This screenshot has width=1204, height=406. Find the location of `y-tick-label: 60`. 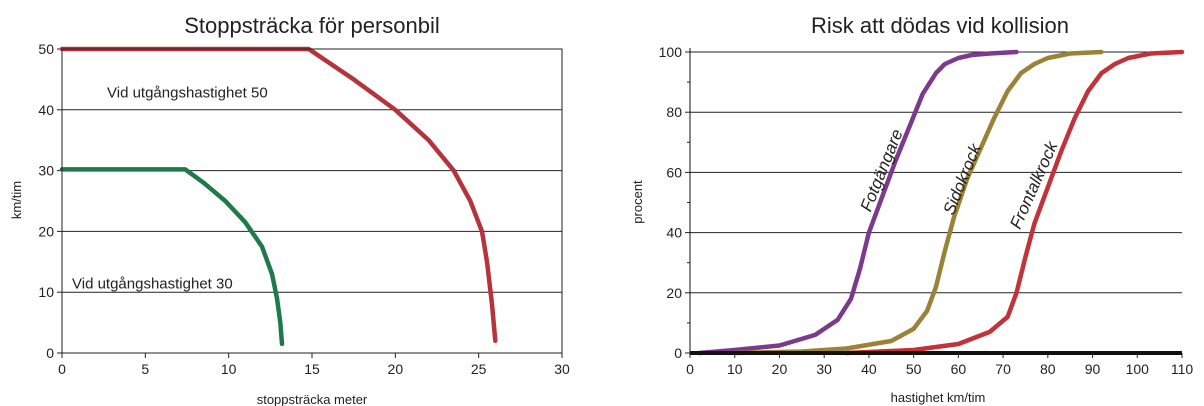

y-tick-label: 60 is located at coordinates (674, 172).